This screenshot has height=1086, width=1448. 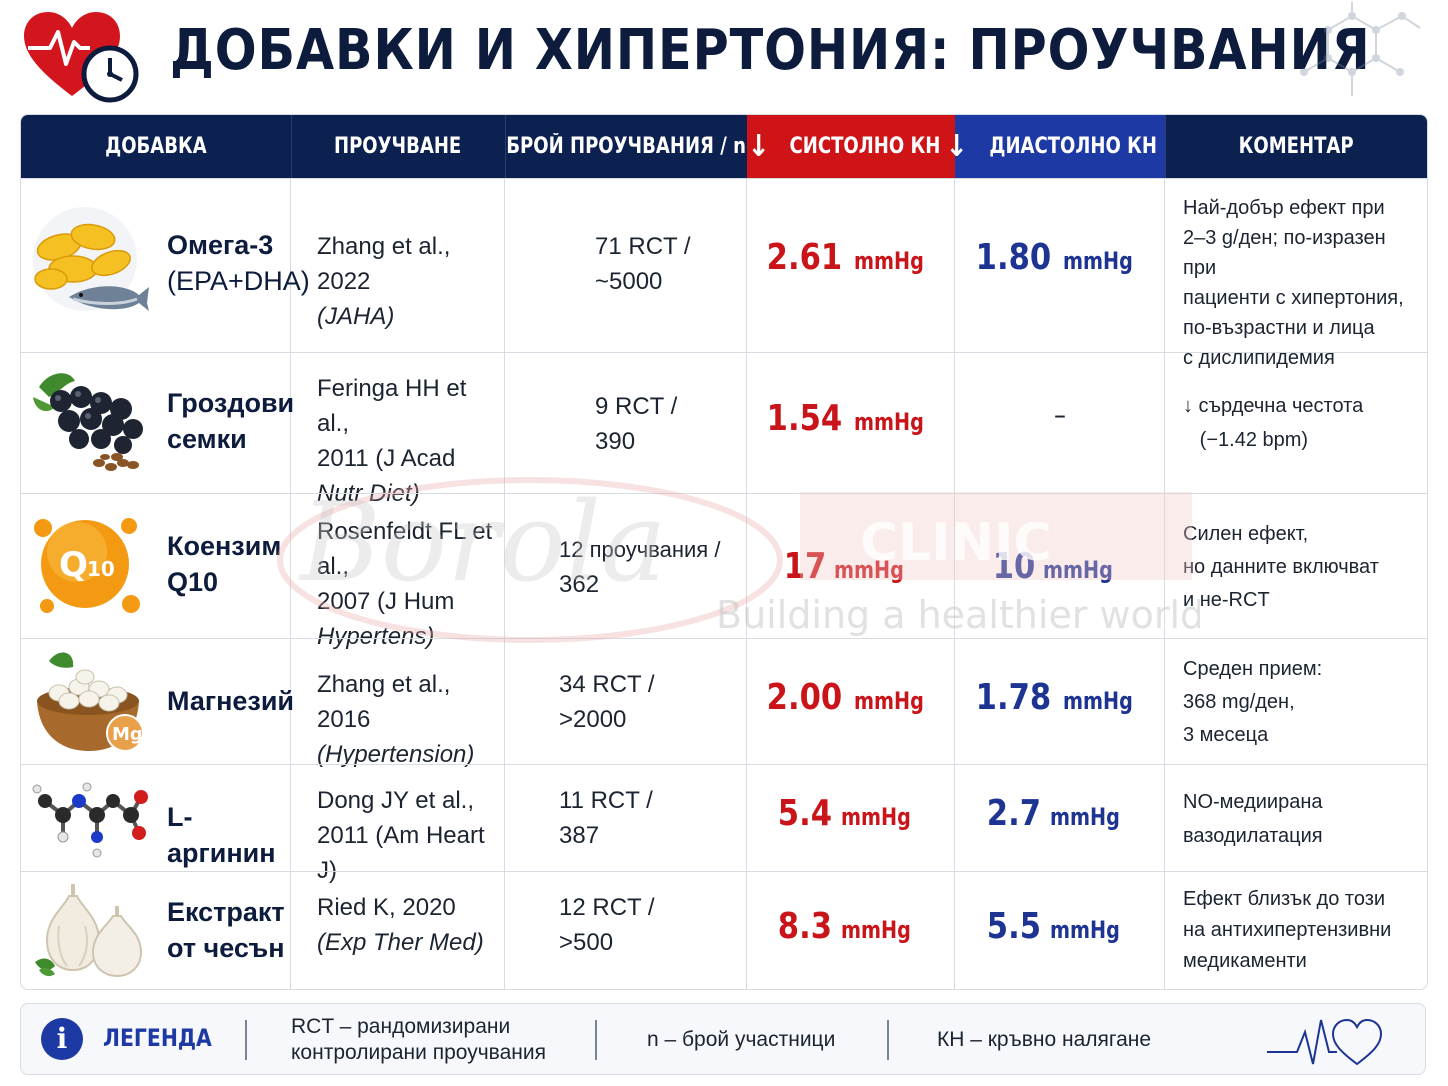 What do you see at coordinates (607, 907) in the screenshot?
I see `study-count: 12 RCT /` at bounding box center [607, 907].